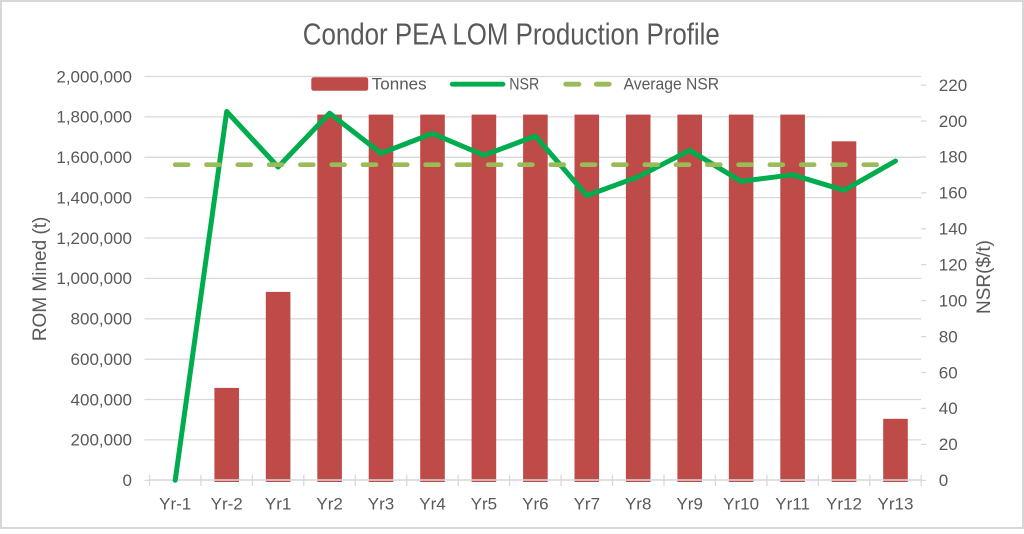 This screenshot has width=1024, height=534. Describe the element at coordinates (587, 504) in the screenshot. I see `svg-text: Yr7` at that location.